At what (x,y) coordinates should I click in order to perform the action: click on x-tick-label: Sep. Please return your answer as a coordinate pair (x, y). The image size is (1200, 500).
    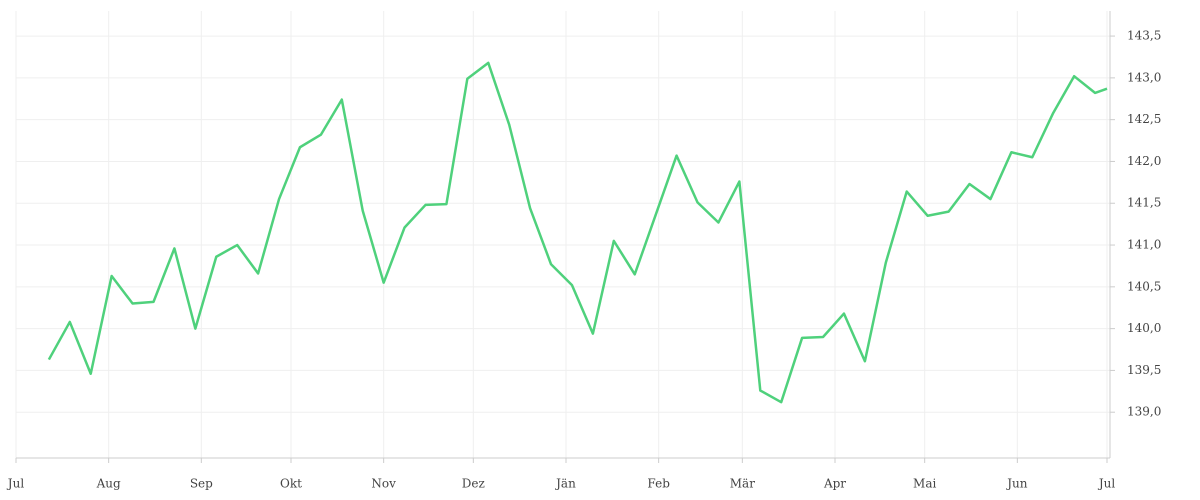
    Looking at the image, I should click on (201, 484).